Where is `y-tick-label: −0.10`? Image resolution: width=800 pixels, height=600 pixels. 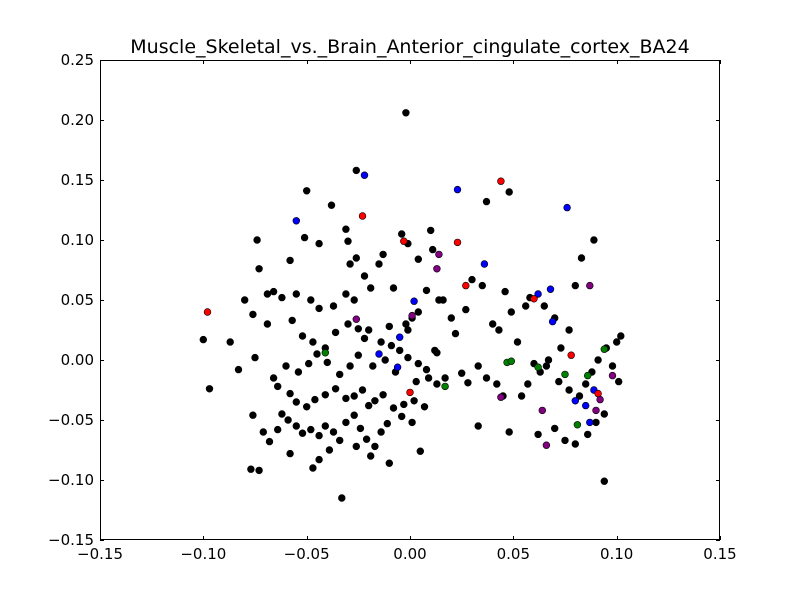 y-tick-label: −0.10 is located at coordinates (71, 480).